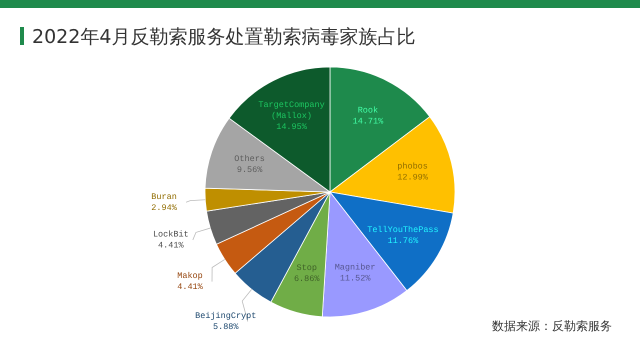 This screenshot has height=360, width=640. Describe the element at coordinates (307, 279) in the screenshot. I see `data-label: 6.86%` at that location.